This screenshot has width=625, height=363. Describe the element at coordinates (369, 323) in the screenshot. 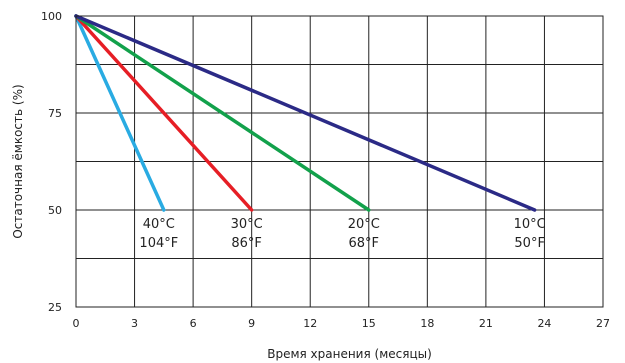

I see `x-tick-label: 15` at that location.